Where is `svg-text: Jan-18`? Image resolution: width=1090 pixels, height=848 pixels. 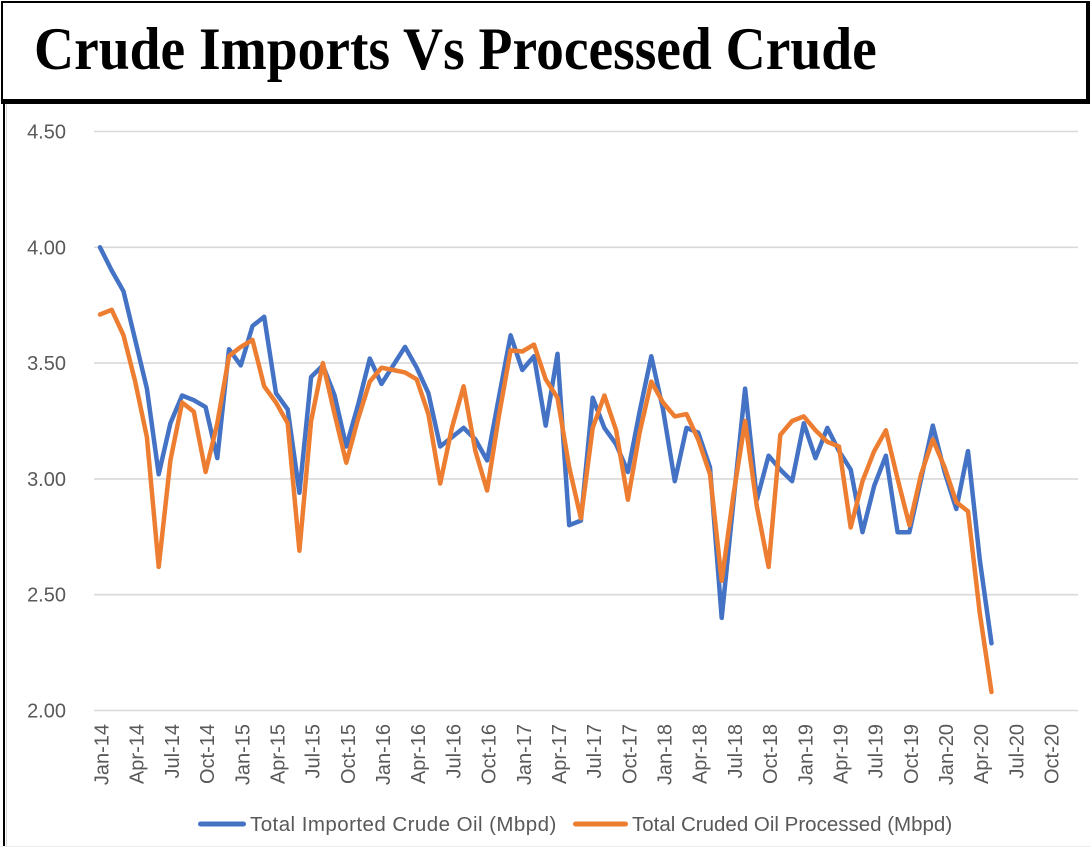 svg-text: Jan-18 is located at coordinates (666, 754).